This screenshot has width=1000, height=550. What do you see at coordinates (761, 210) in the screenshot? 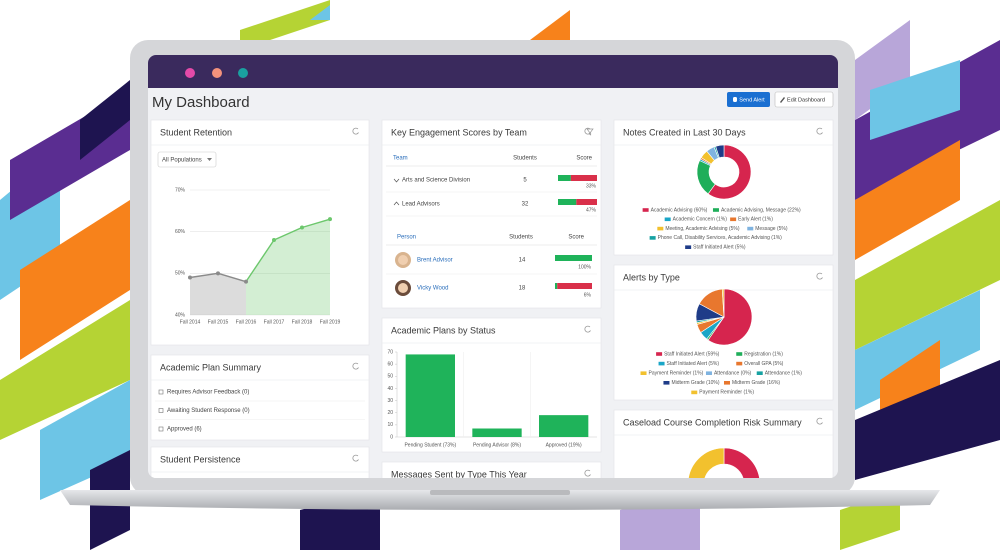
I see `legend-label: Academic Advising, Message (22%)` at bounding box center [761, 210].